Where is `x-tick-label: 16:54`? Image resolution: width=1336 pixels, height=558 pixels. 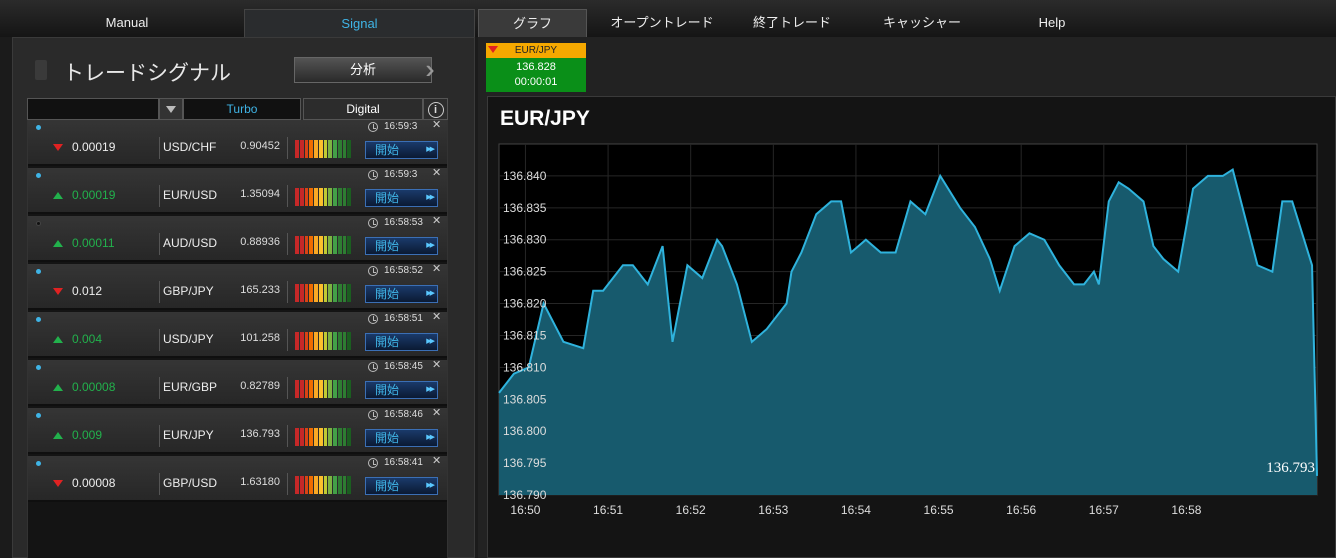 x-tick-label: 16:54 is located at coordinates (856, 510).